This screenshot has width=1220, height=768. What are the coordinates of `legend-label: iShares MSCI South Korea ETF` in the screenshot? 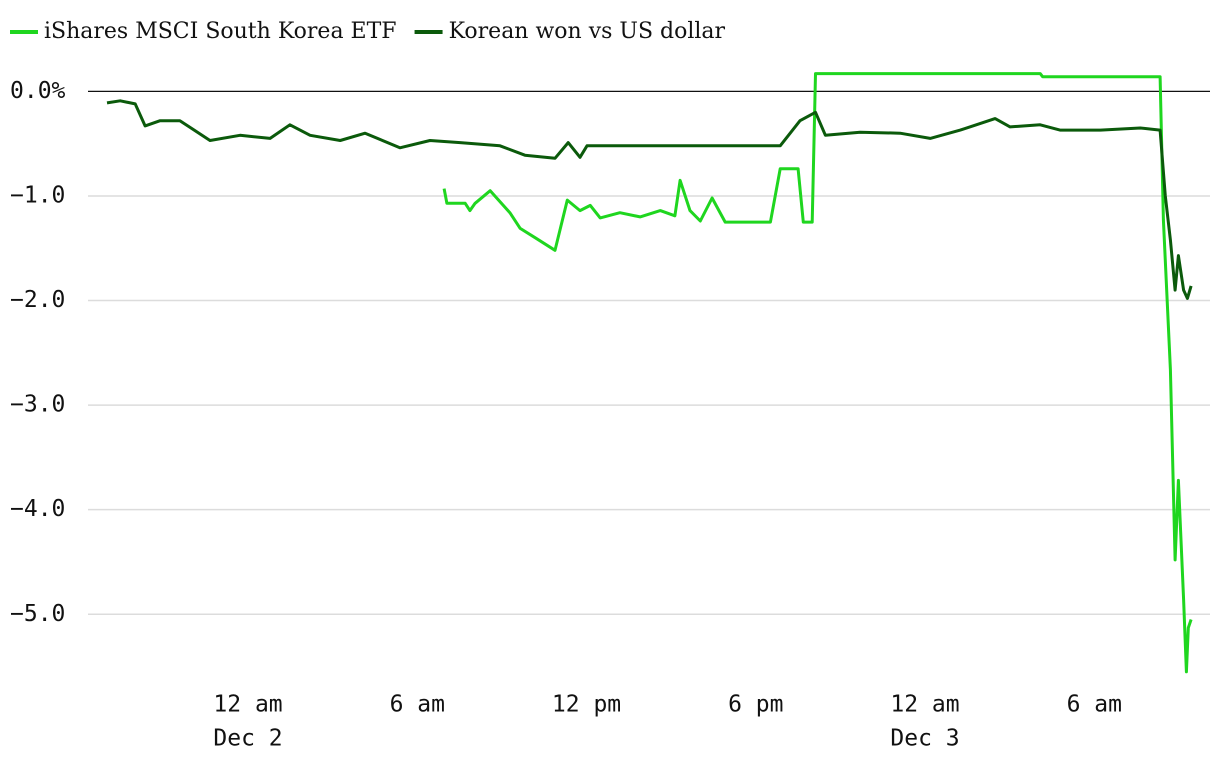 It's located at (220, 31).